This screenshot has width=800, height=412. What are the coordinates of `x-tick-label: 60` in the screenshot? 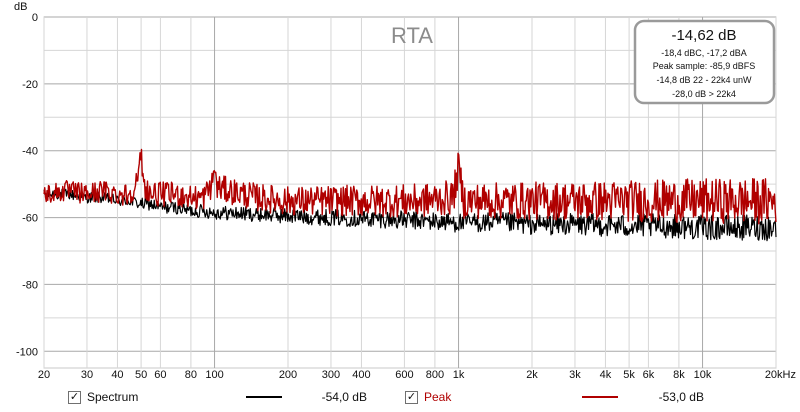 It's located at (160, 375).